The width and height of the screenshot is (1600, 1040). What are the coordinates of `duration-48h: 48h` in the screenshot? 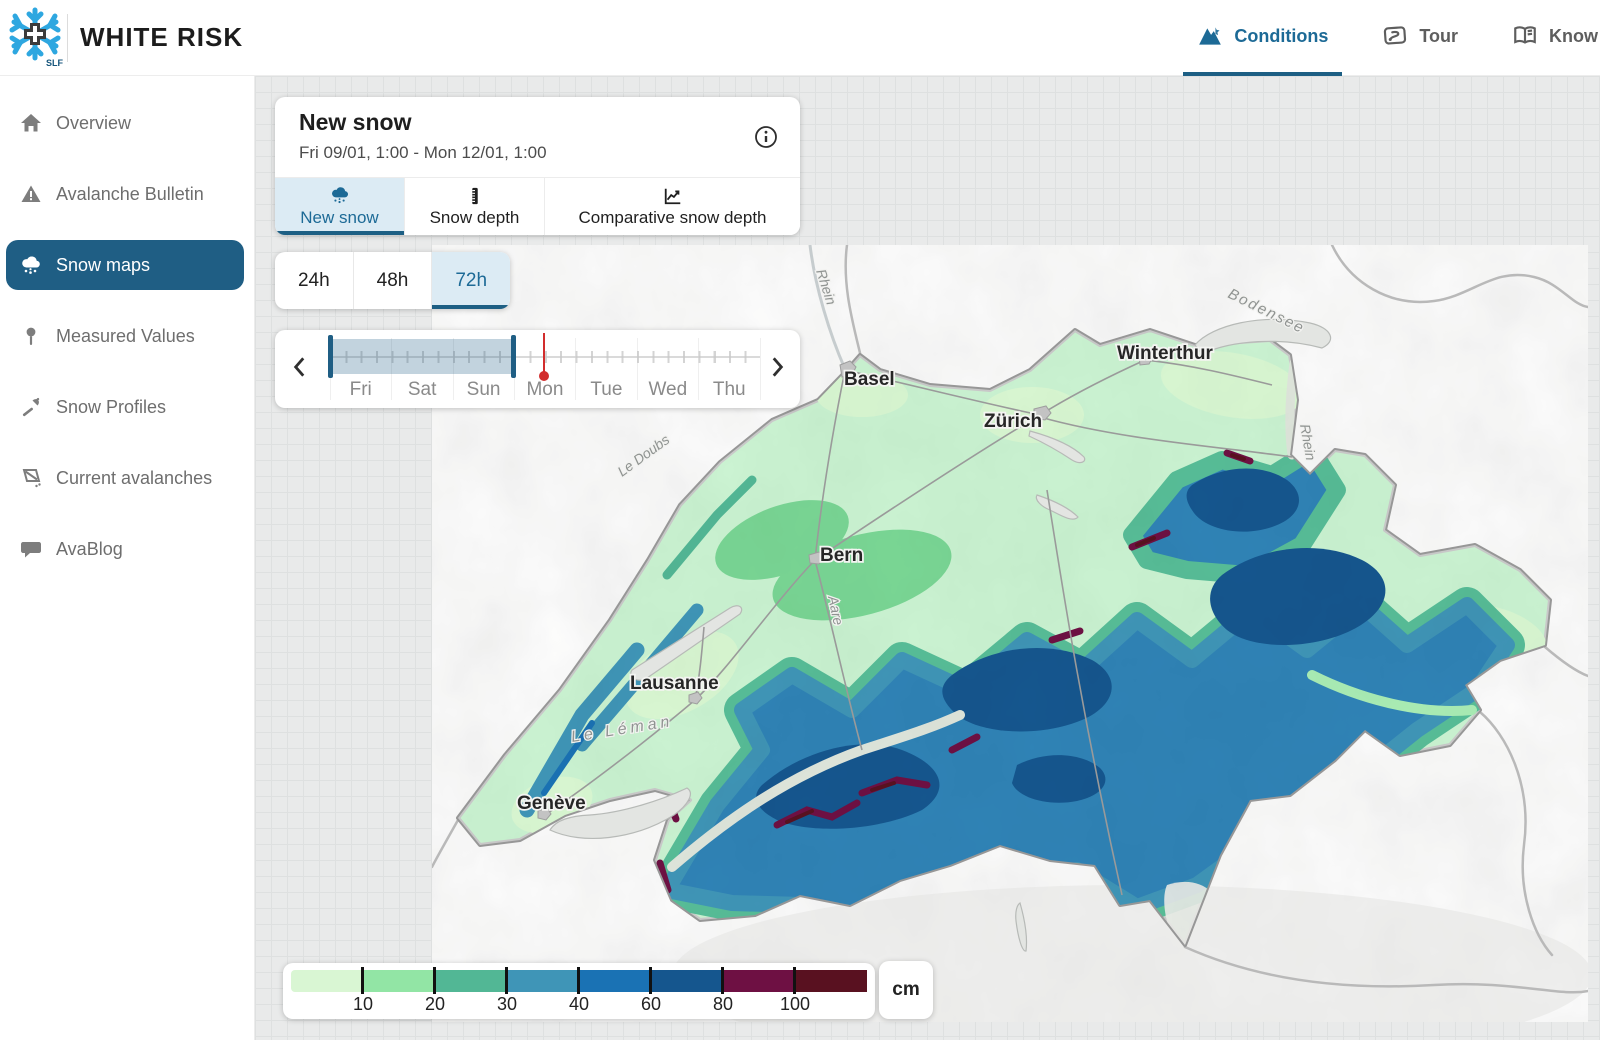 It's located at (393, 280).